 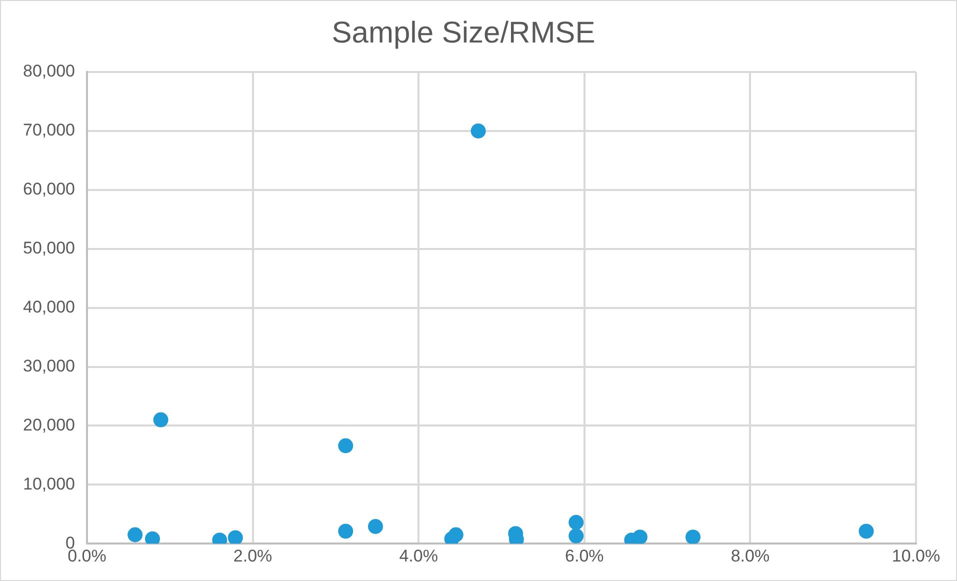 What do you see at coordinates (584, 556) in the screenshot?
I see `x-tick-label: 6.0%` at bounding box center [584, 556].